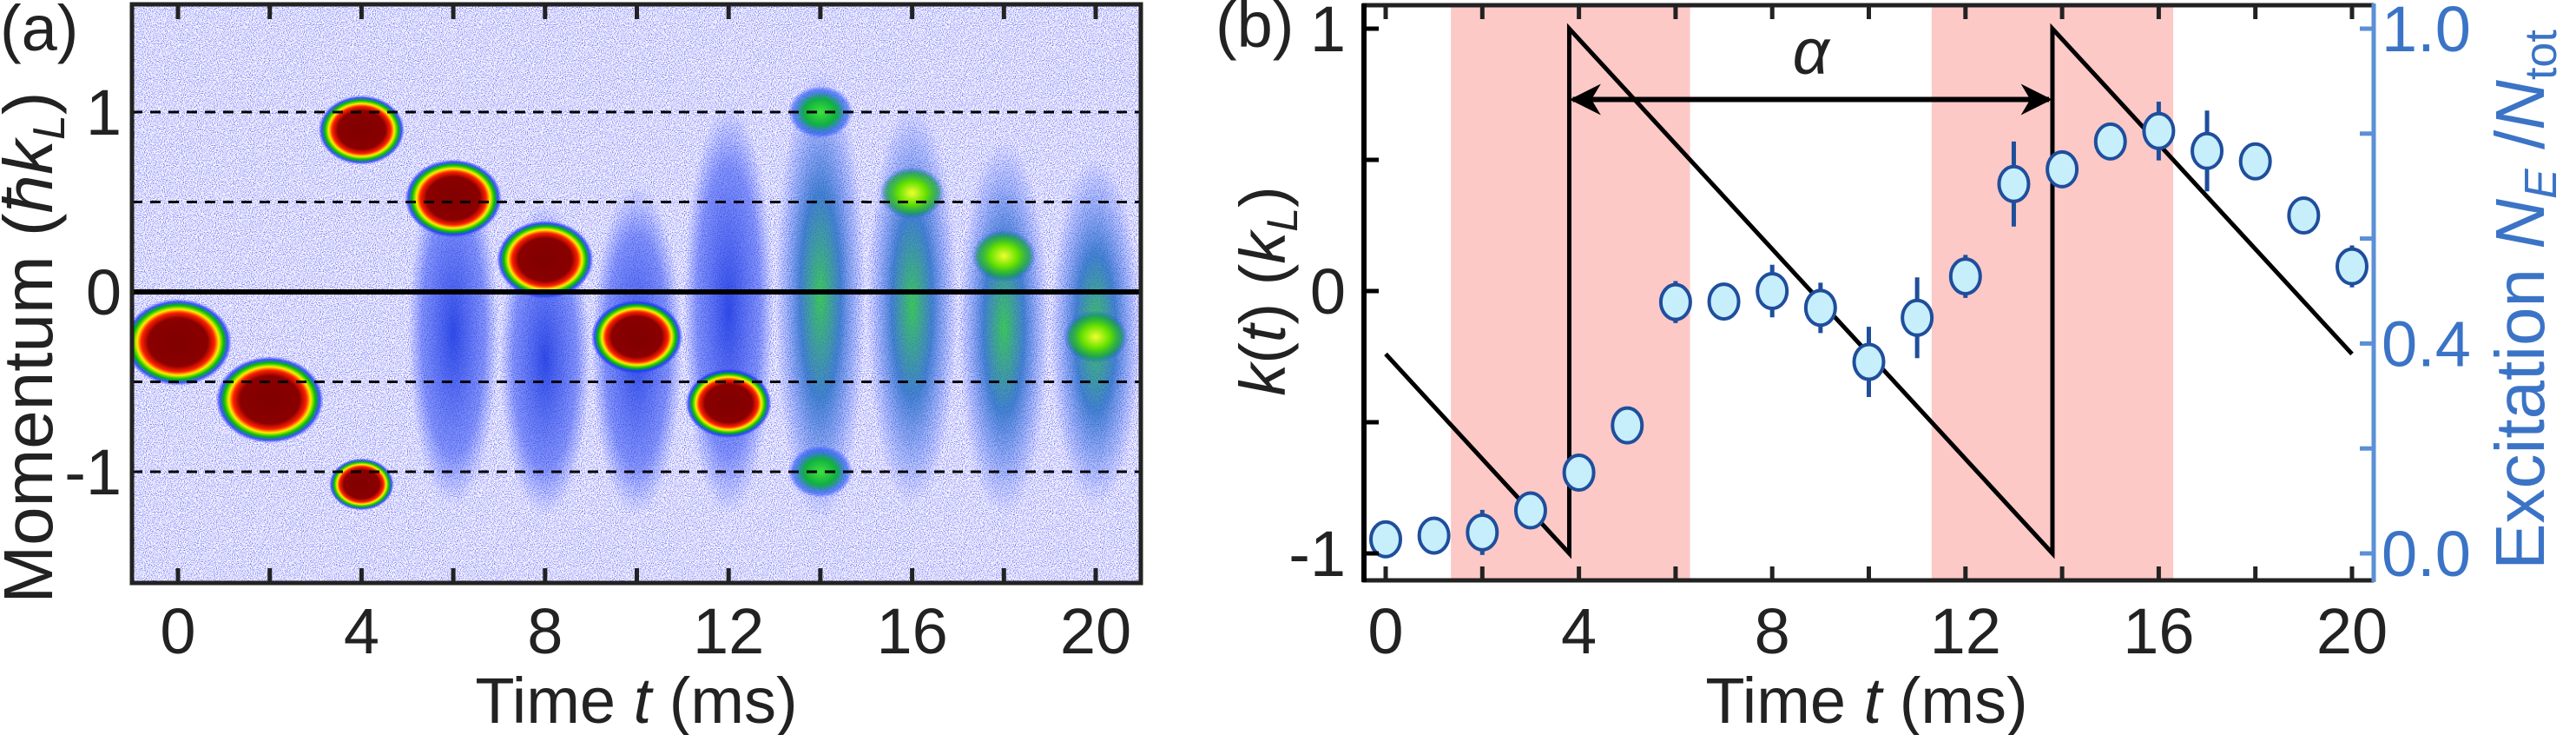 The width and height of the screenshot is (2576, 735). I want to click on period-alpha-label: α, so click(1812, 52).